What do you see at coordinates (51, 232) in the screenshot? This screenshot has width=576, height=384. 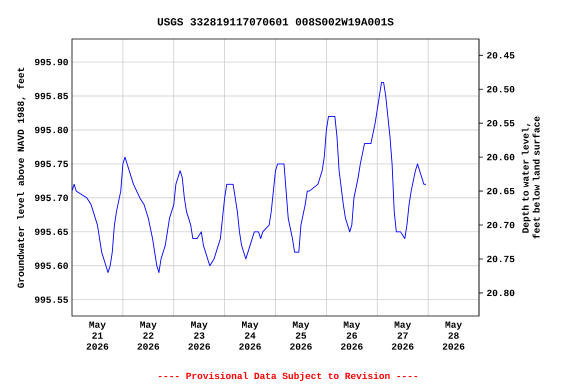 I see `y-tick-label: 995.65` at bounding box center [51, 232].